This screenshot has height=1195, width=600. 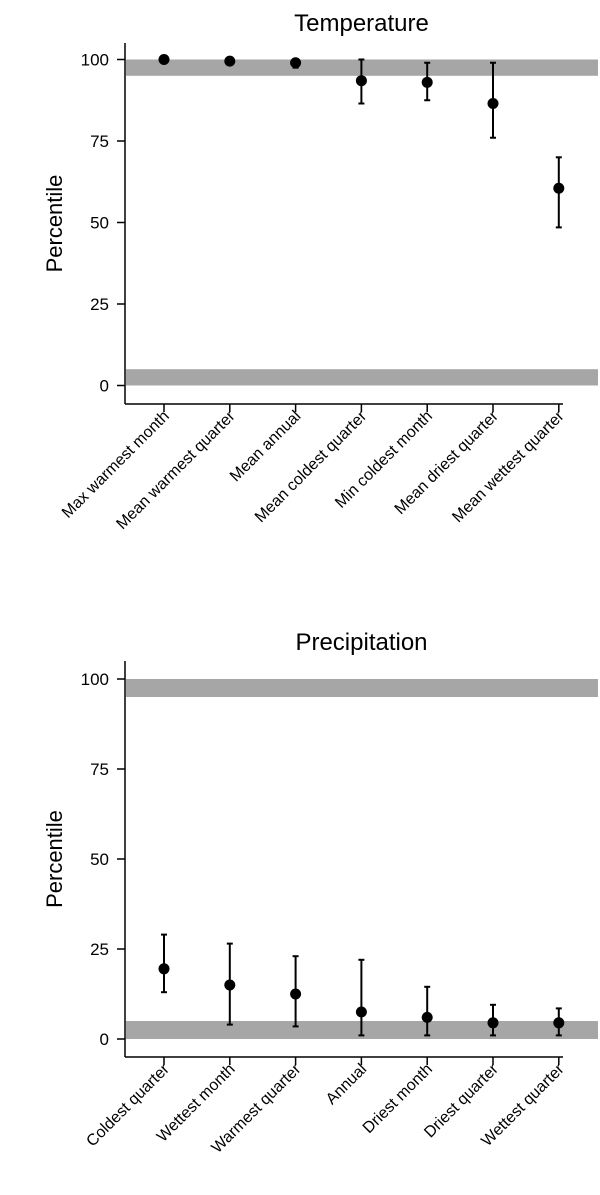 What do you see at coordinates (311, 466) in the screenshot?
I see `x-tick-label: Mean coldest quarter` at bounding box center [311, 466].